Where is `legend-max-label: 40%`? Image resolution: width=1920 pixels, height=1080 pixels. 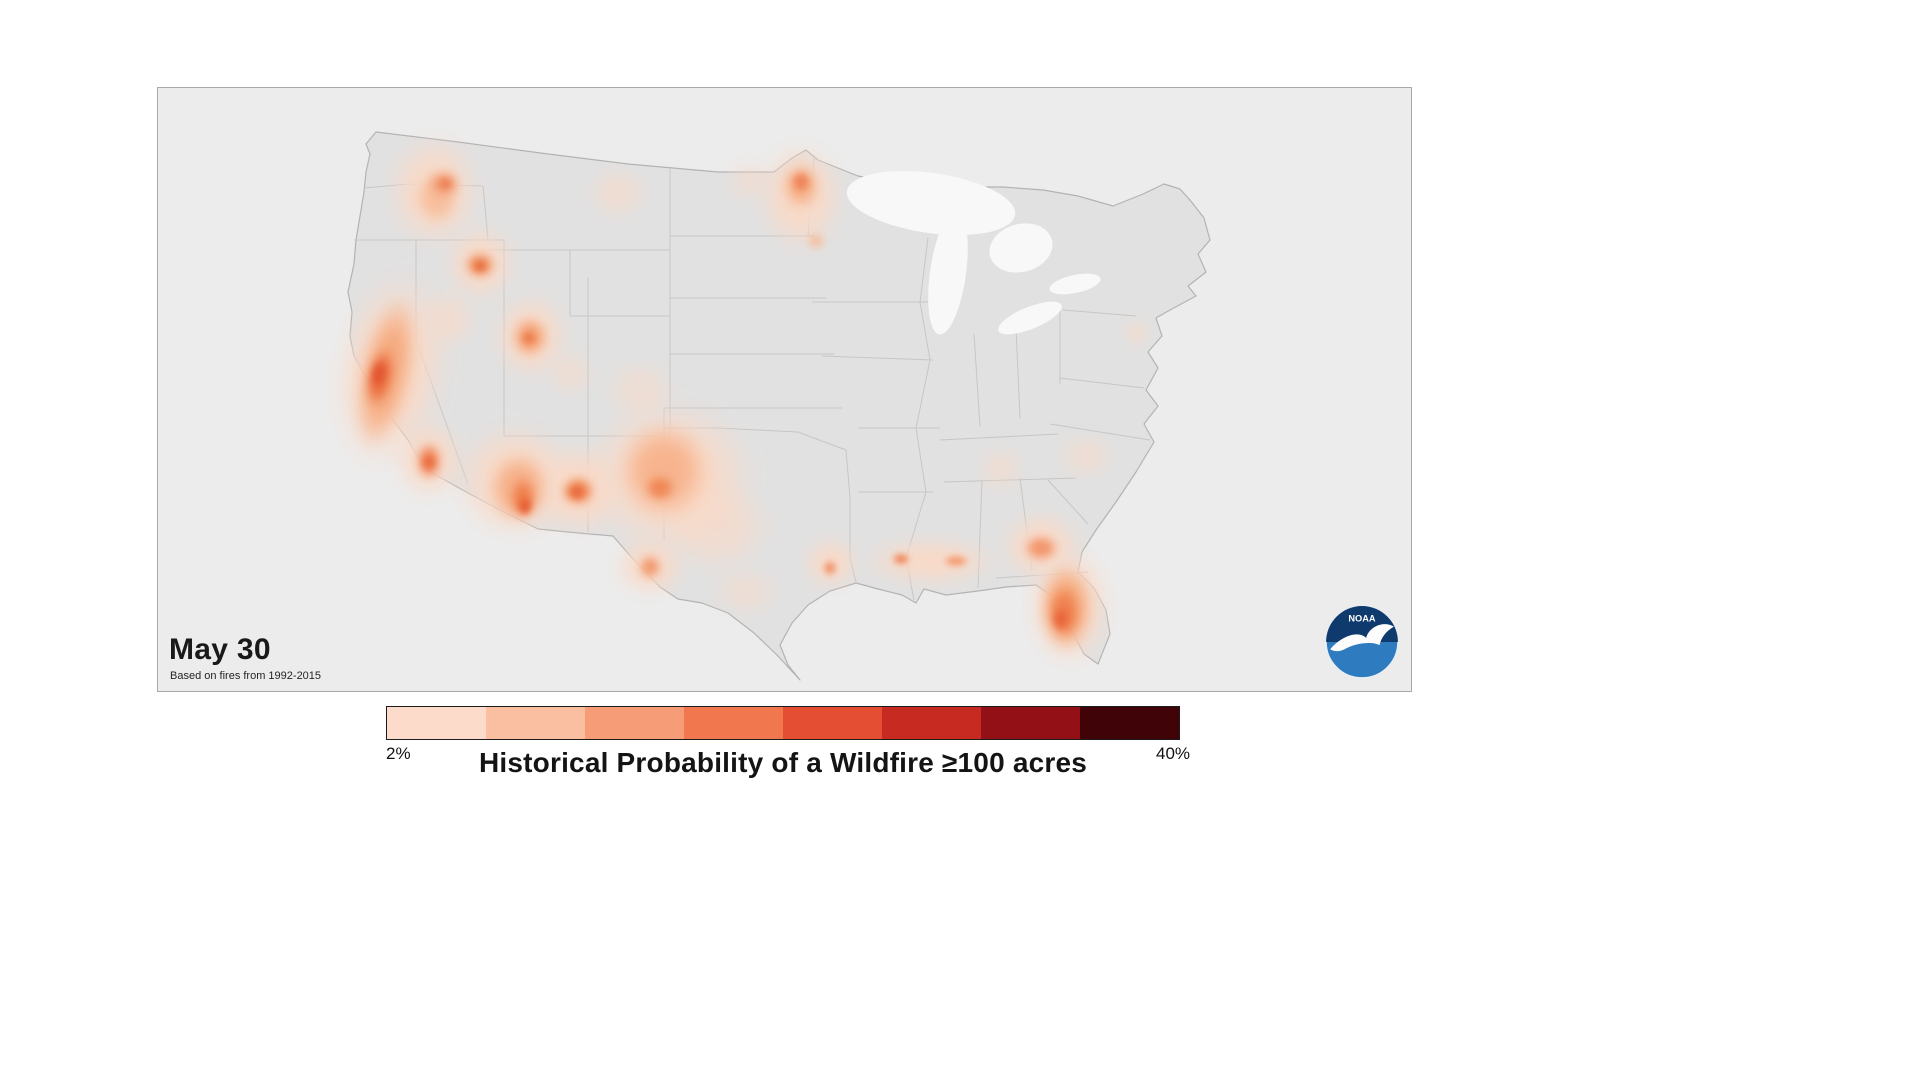
legend-max-label: 40% is located at coordinates (1173, 753).